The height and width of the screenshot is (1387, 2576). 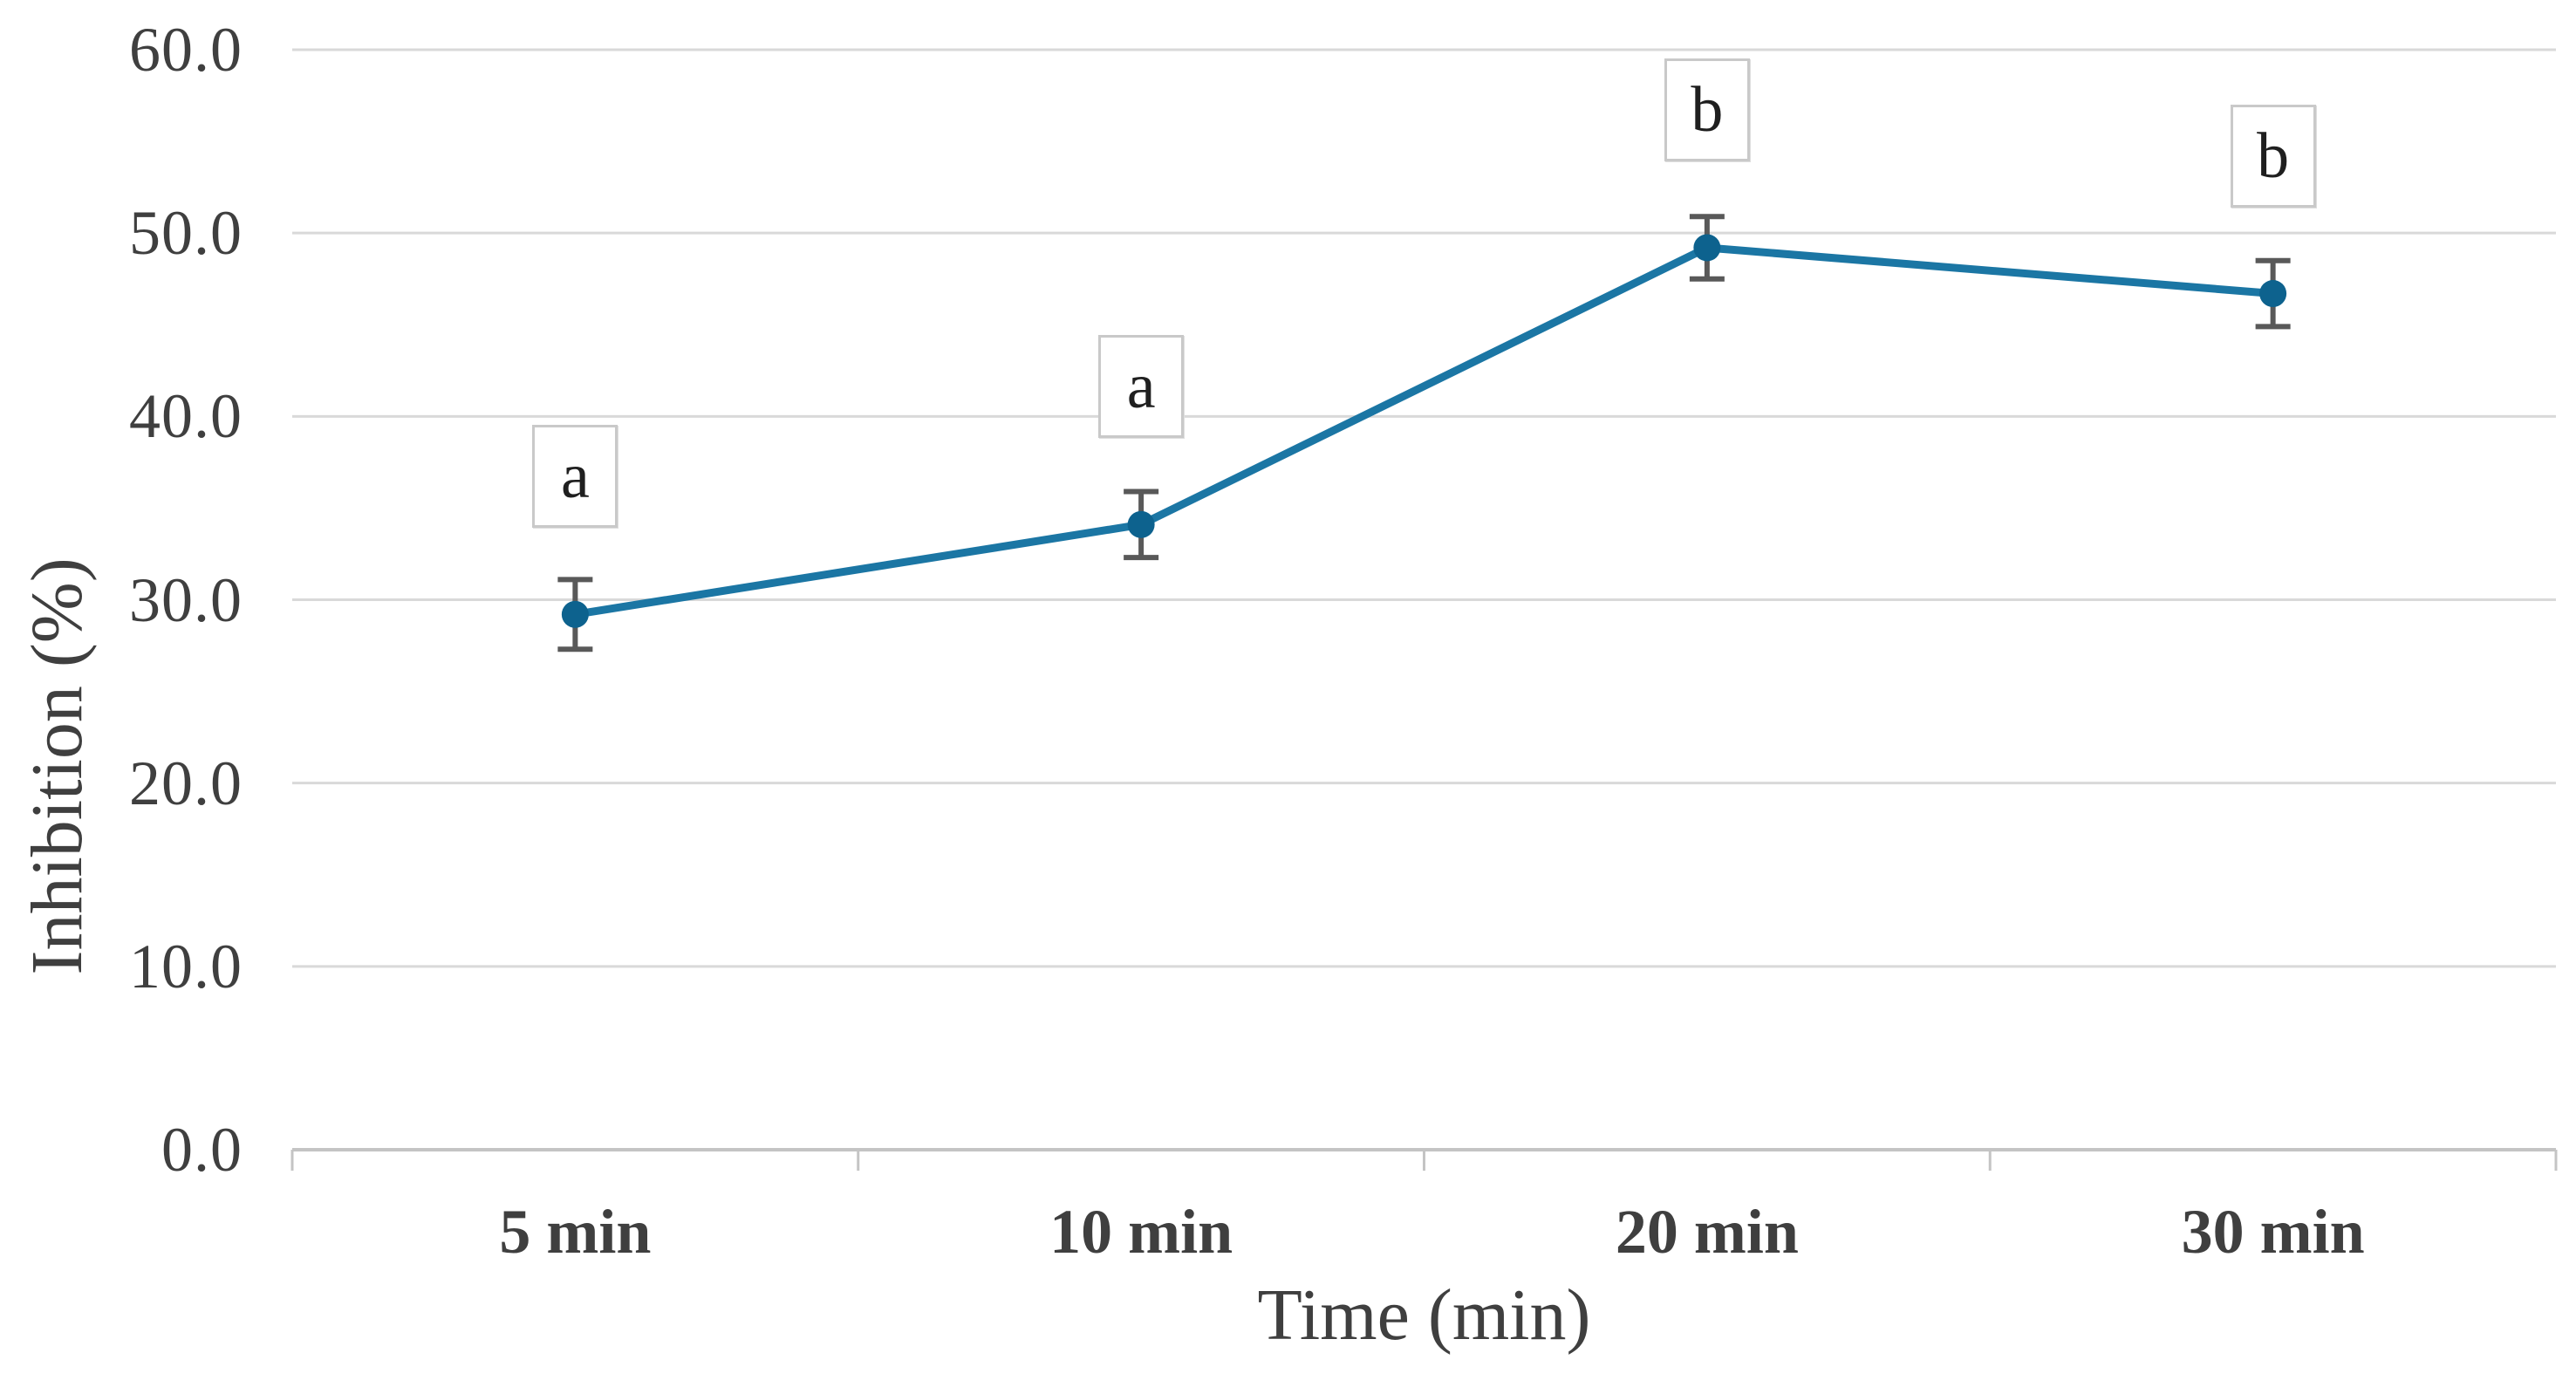 I want to click on y-axis-title: Inhibition (%), so click(x=57, y=766).